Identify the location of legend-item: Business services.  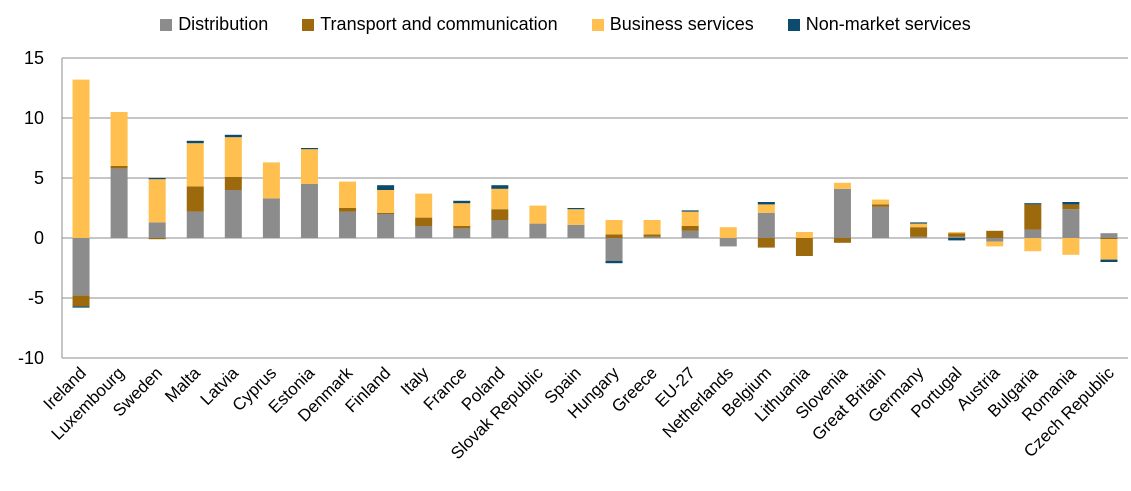
(672, 24).